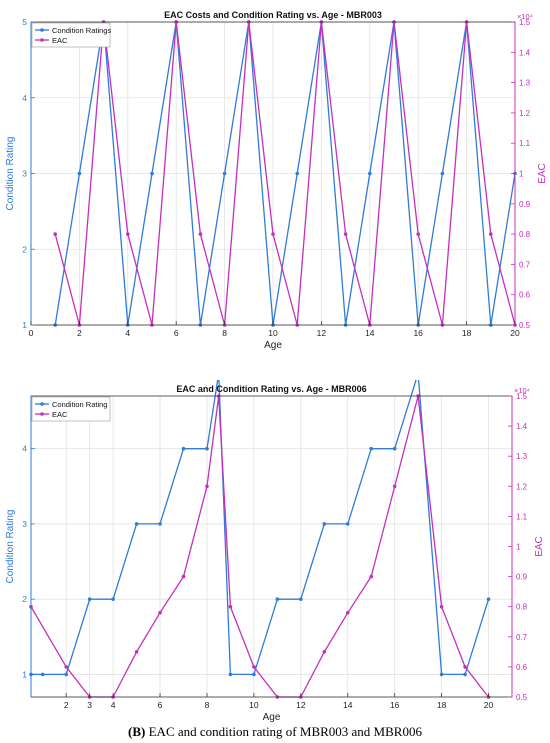 The width and height of the screenshot is (550, 743). What do you see at coordinates (79, 404) in the screenshot?
I see `legend-label: Condition Rating` at bounding box center [79, 404].